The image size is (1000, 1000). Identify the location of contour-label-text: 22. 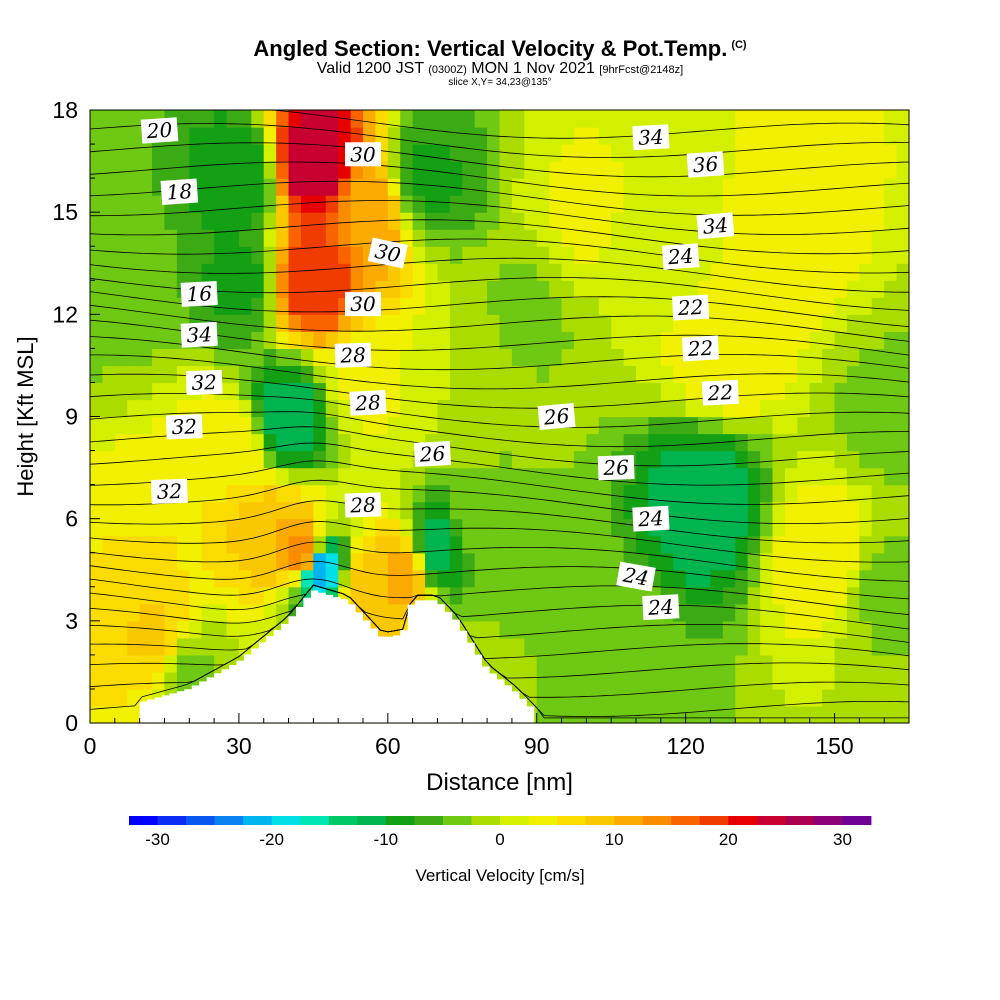
(700, 348).